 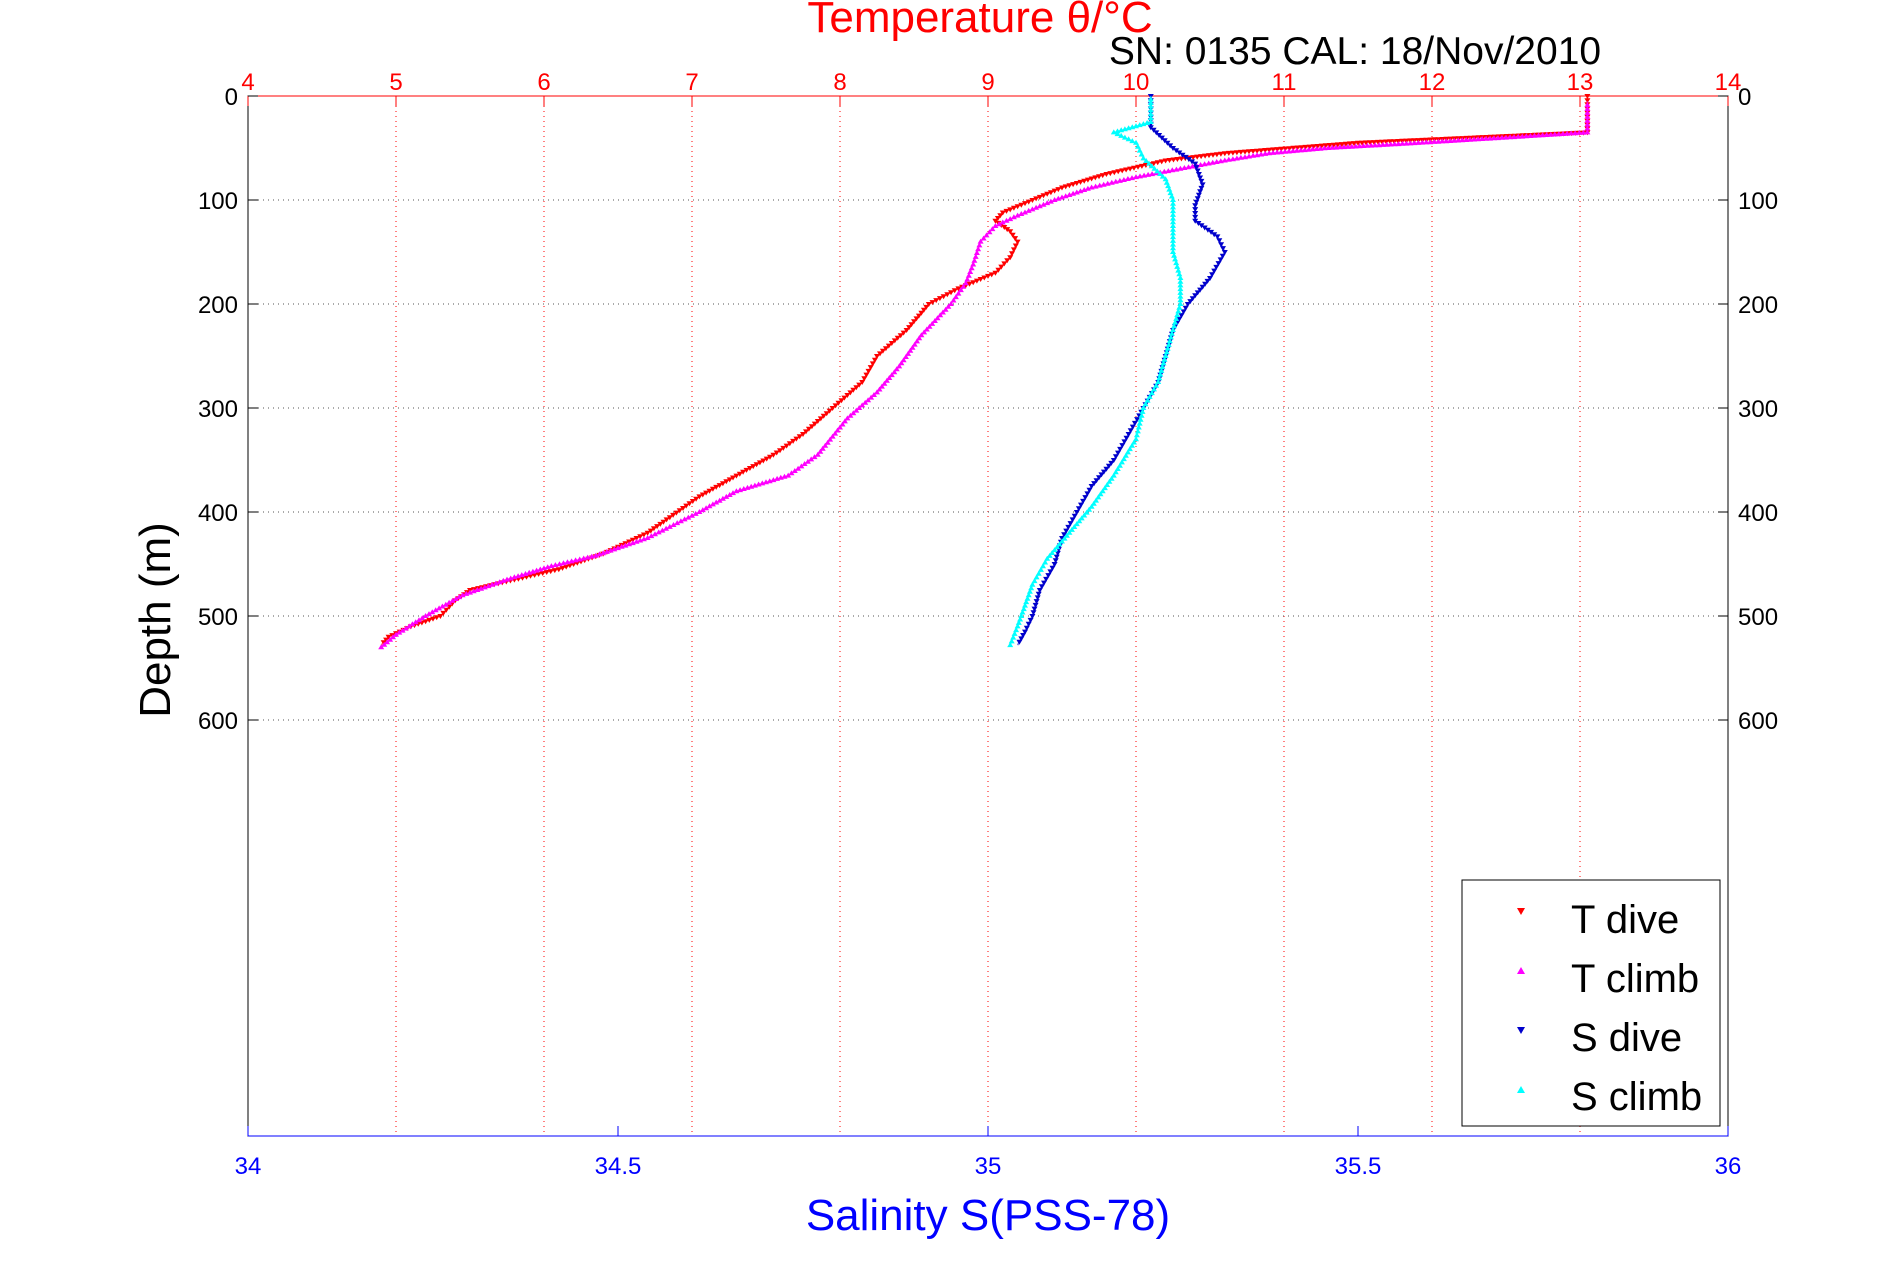 I want to click on salinity-tick-label: 34.5, so click(x=618, y=1166).